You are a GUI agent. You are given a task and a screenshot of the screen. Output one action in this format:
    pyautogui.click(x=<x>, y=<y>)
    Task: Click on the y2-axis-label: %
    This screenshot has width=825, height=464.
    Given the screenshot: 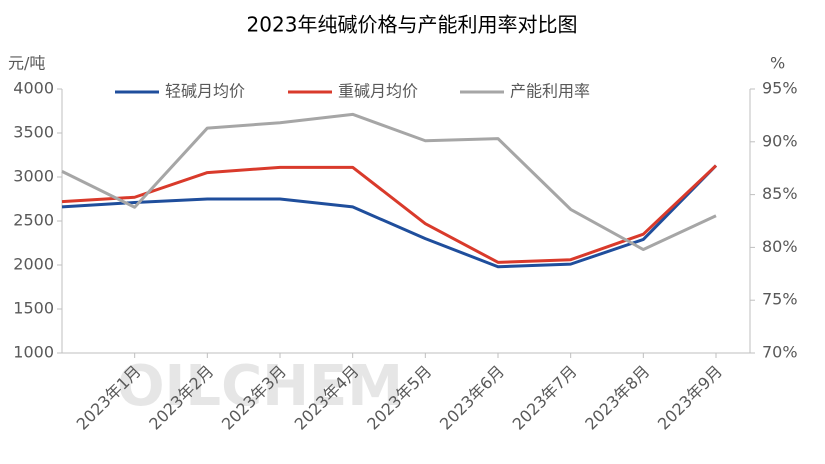 What is the action you would take?
    pyautogui.click(x=777, y=63)
    